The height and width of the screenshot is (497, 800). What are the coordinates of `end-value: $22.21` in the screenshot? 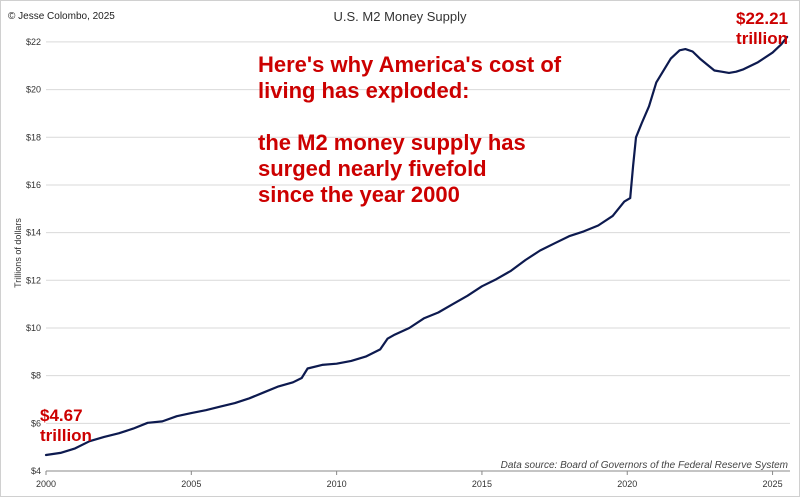 It's located at (762, 18).